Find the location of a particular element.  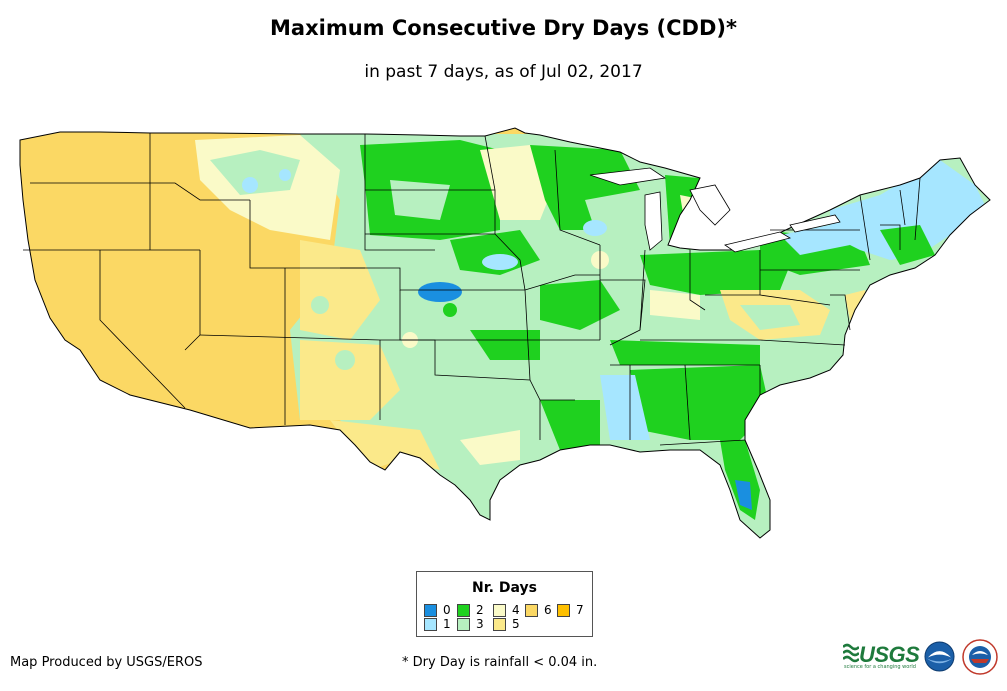

nws-logo is located at coordinates (980, 657).